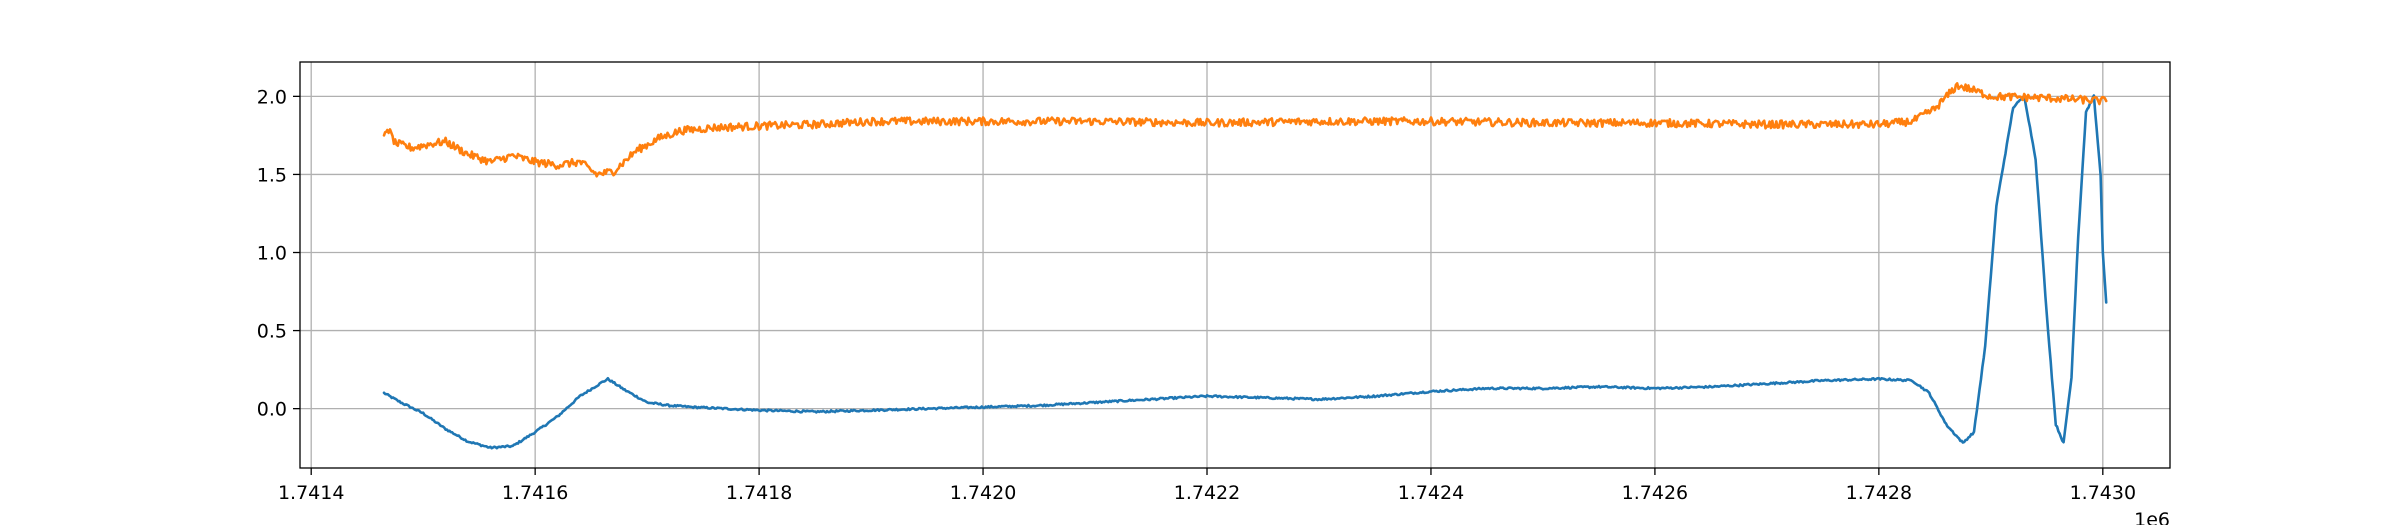 Image resolution: width=2400 pixels, height=525 pixels. Describe the element at coordinates (272, 332) in the screenshot. I see `y-tick-label: 0.5` at that location.